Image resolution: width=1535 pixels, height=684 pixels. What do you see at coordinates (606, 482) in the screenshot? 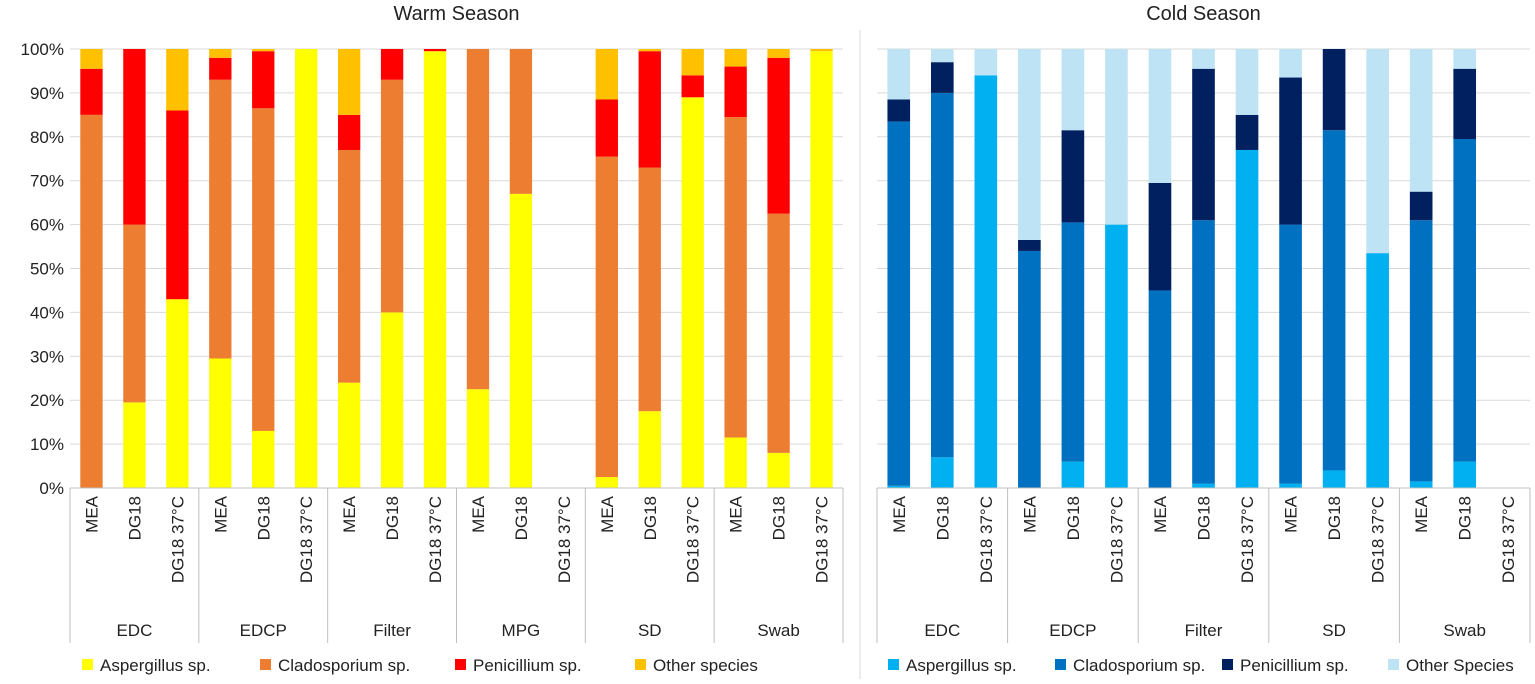
I see `bar-segment-sd-mea-aspergillus` at bounding box center [606, 482].